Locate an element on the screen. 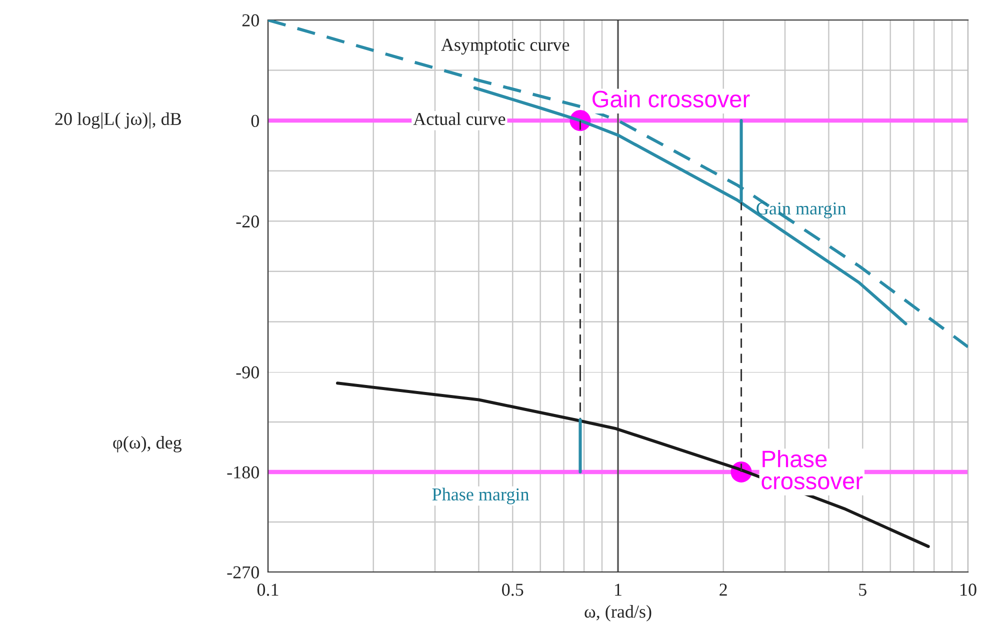  y-axis-title: 20 log|L( jω)|, dB is located at coordinates (118, 120).